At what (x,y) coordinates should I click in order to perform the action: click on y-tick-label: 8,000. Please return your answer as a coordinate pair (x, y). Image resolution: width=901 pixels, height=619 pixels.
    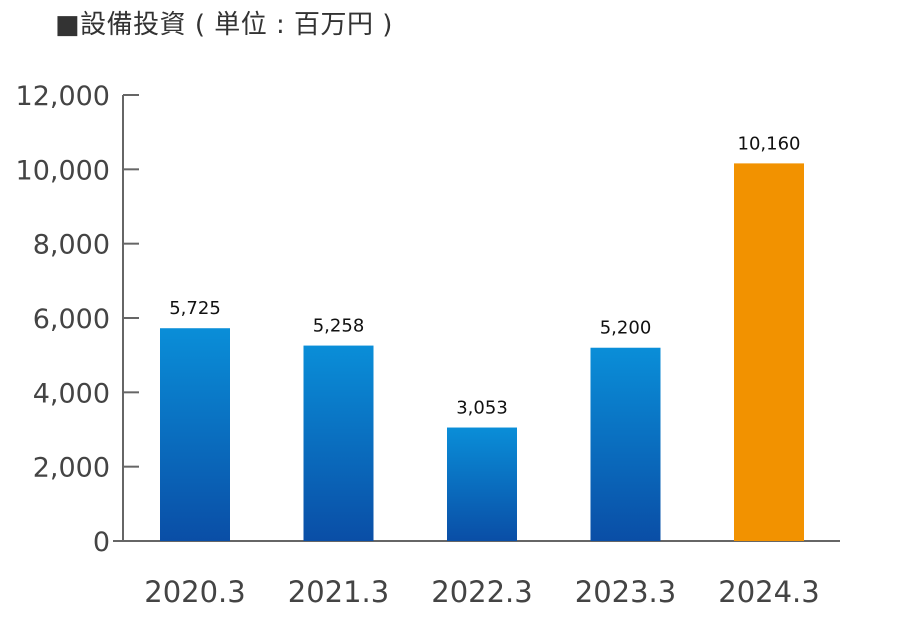
    Looking at the image, I should click on (71, 245).